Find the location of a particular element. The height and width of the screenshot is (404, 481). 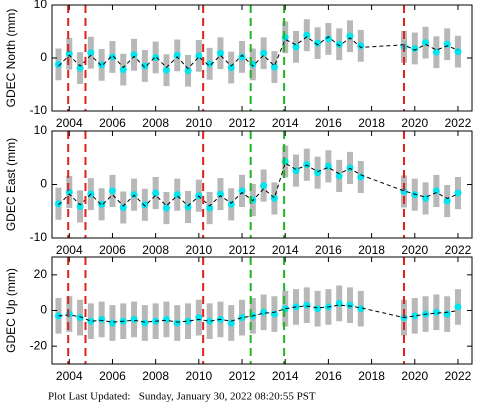

y-tick-label: -20 is located at coordinates (39, 345).